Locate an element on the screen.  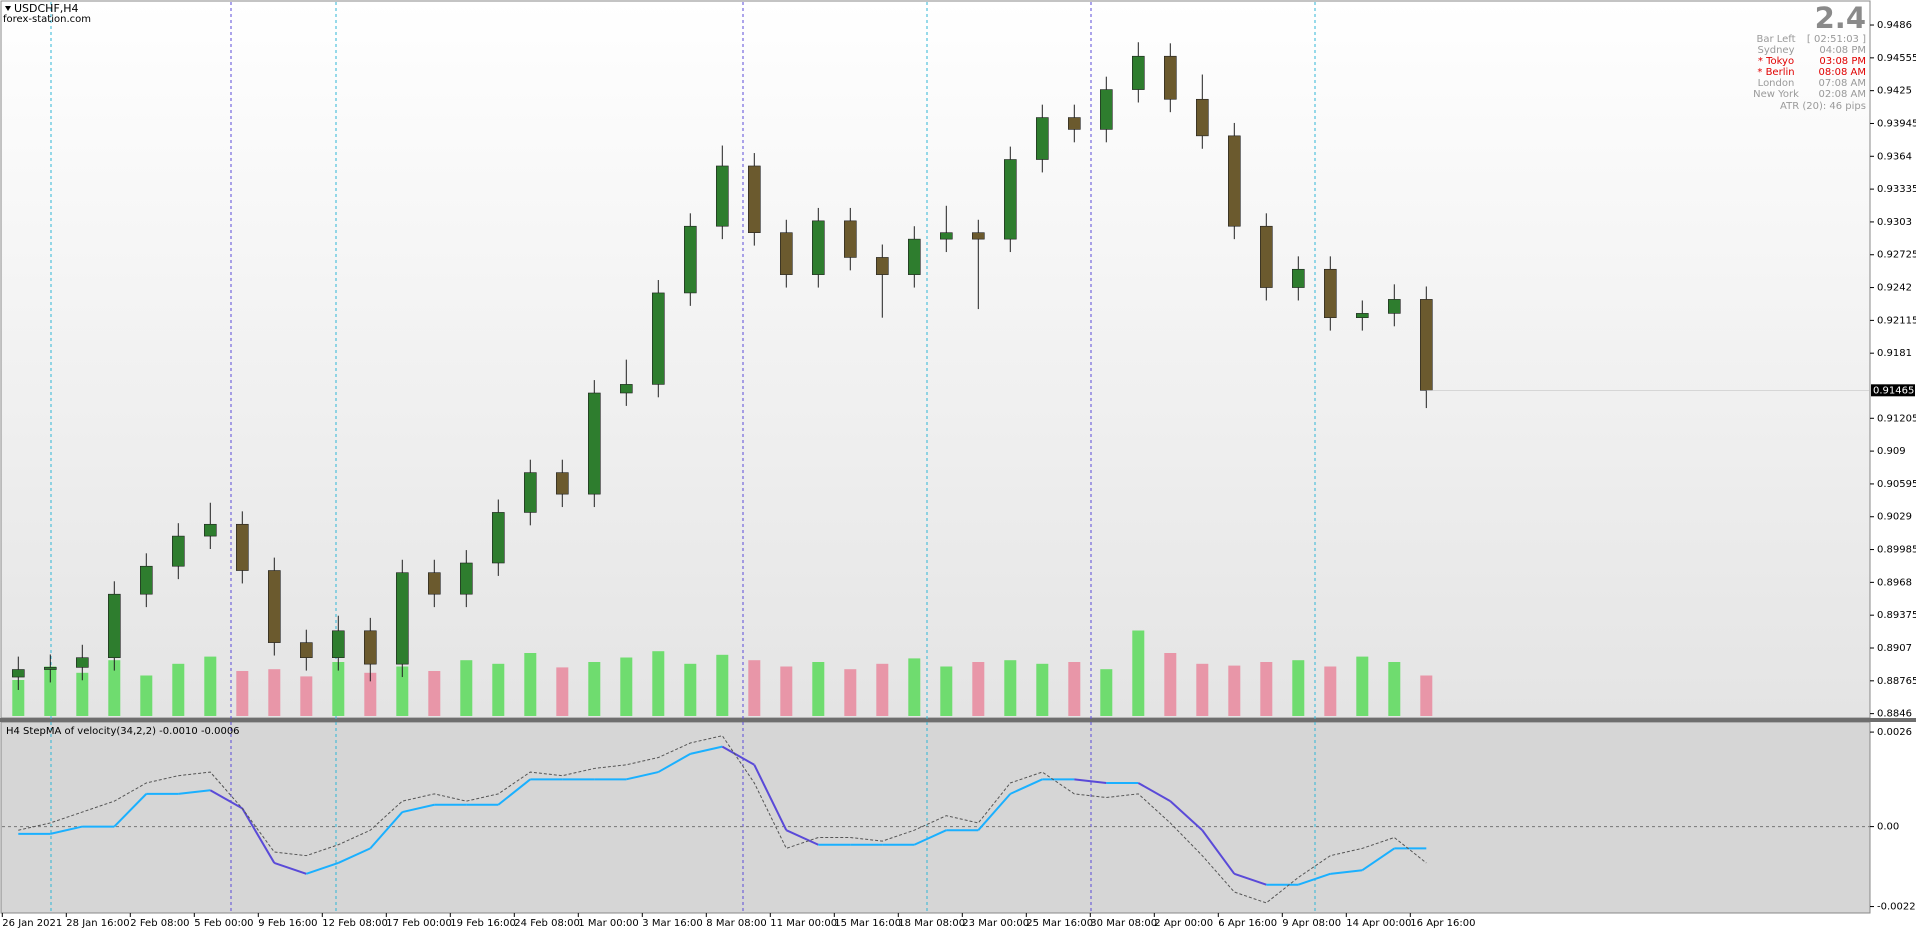
symbol-label: USDCHF,H4 is located at coordinates (46, 8).